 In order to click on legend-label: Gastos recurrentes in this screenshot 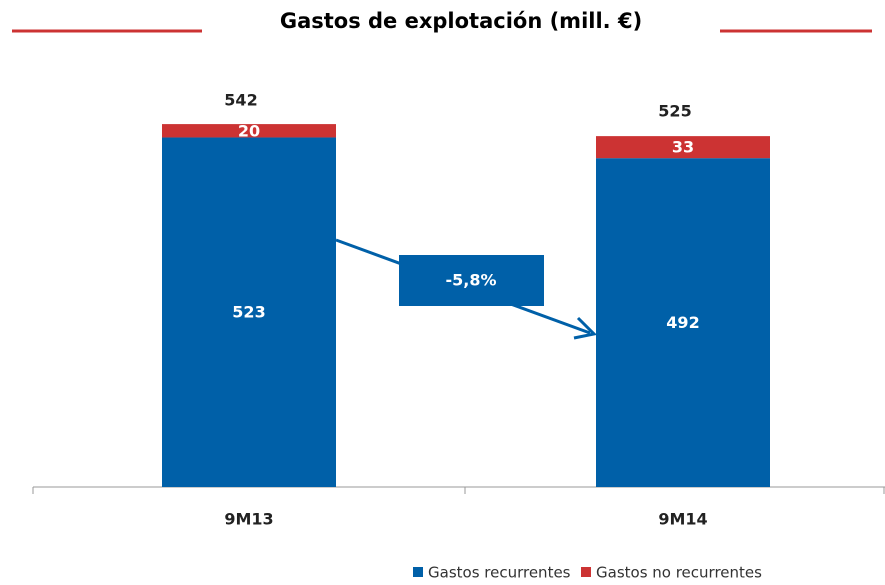, I will do `click(499, 573)`.